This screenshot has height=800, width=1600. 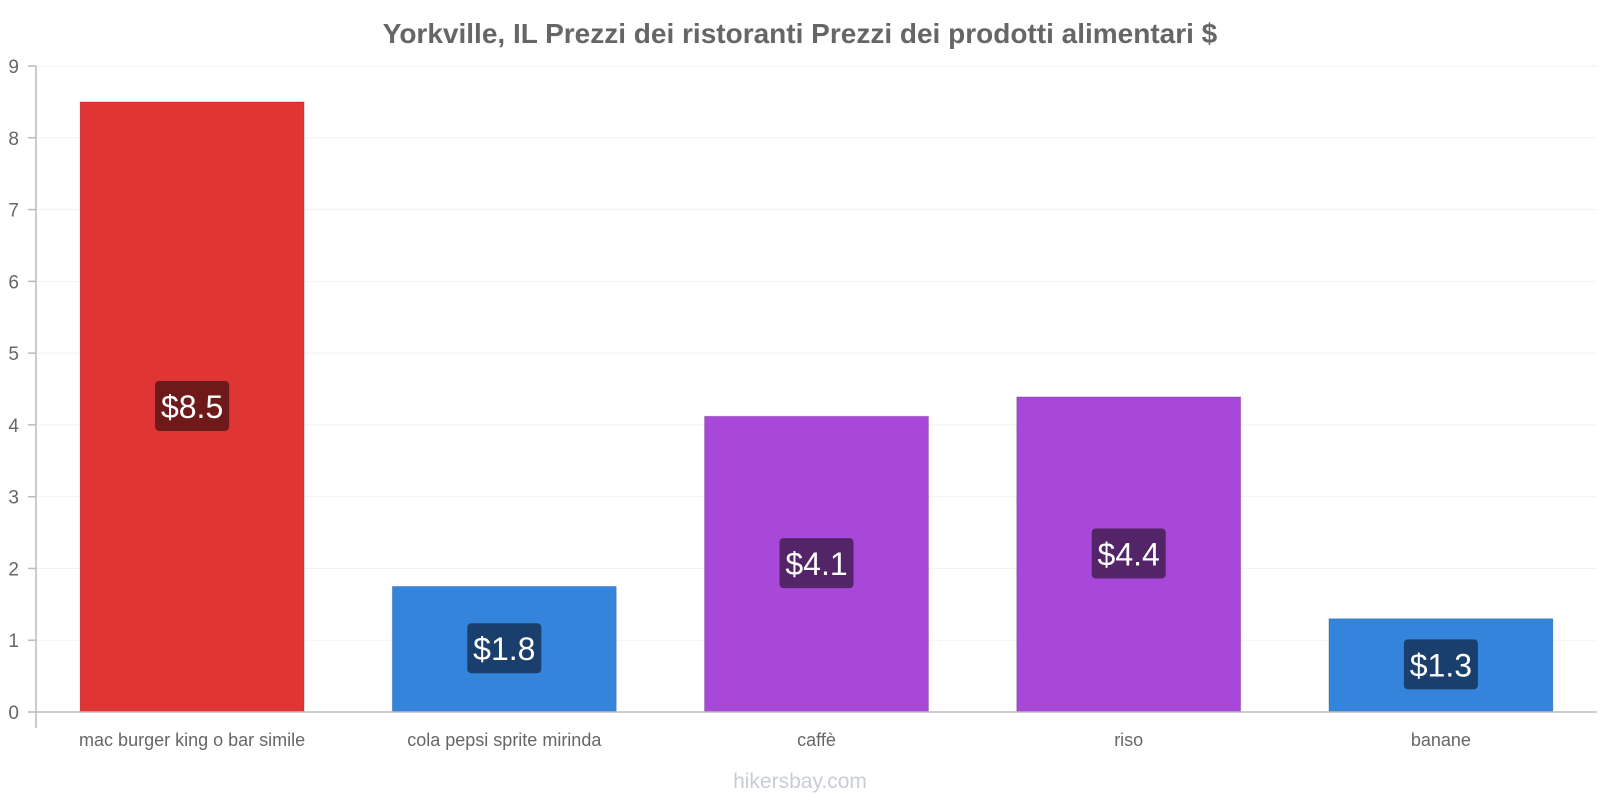 What do you see at coordinates (13, 498) in the screenshot?
I see `y-tick-label: 3` at bounding box center [13, 498].